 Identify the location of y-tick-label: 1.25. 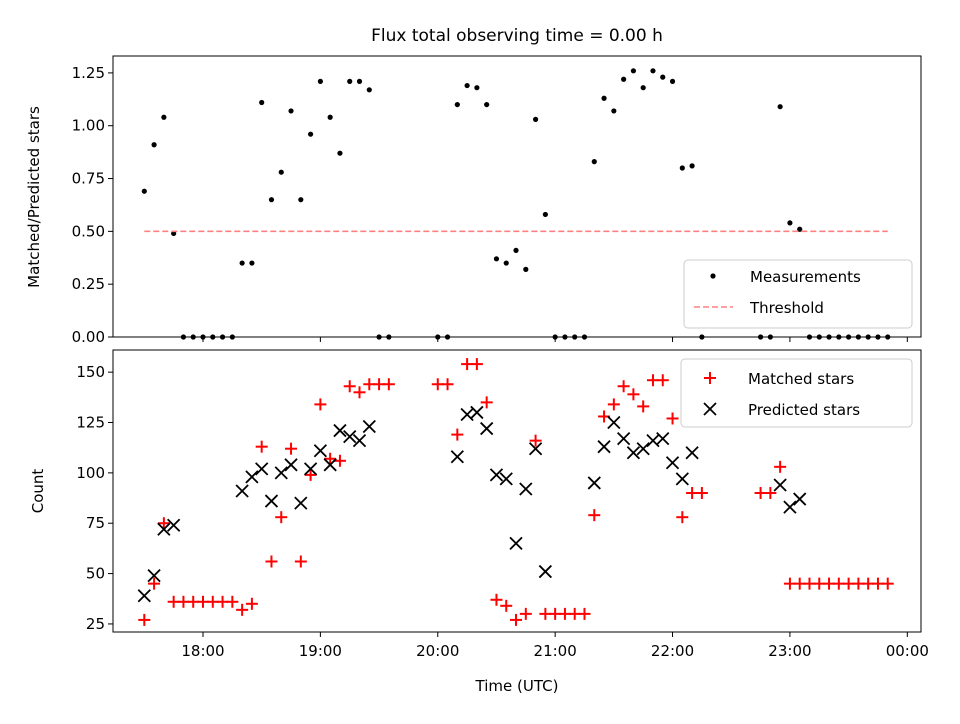
(88, 73).